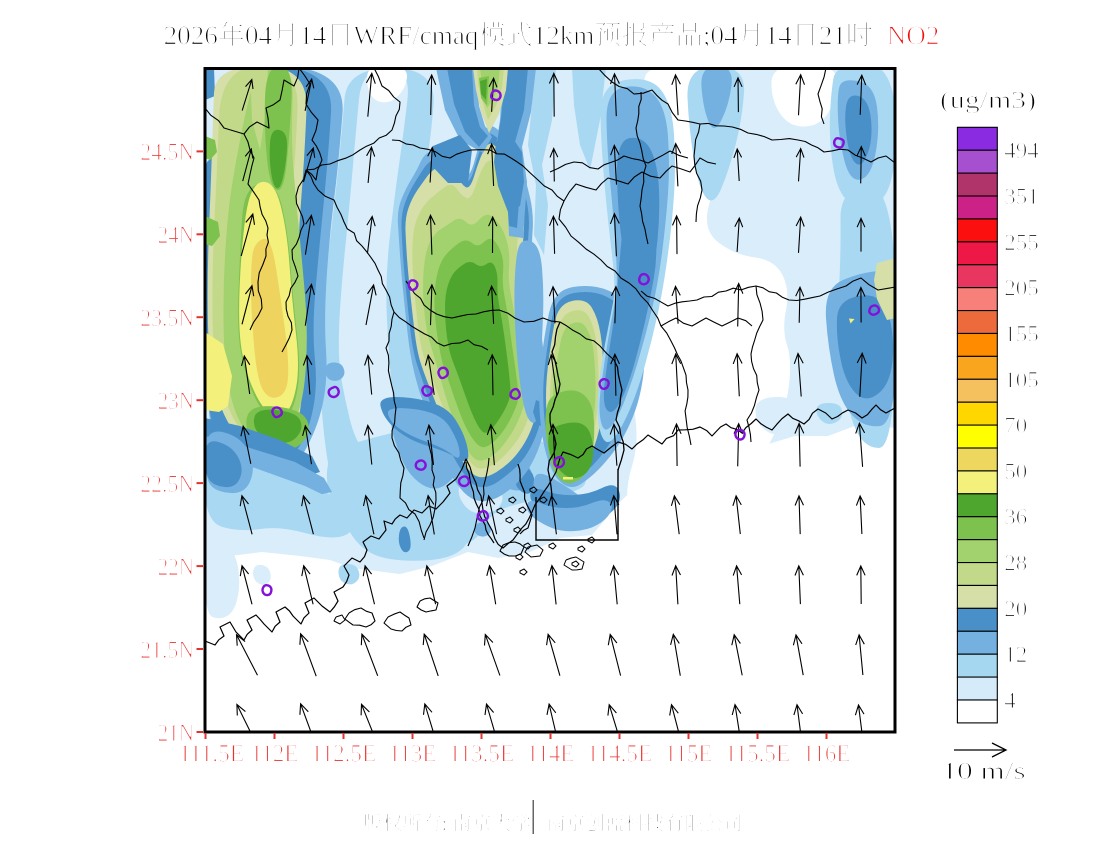  I want to click on svg-text: 24.5N, so click(167, 151).